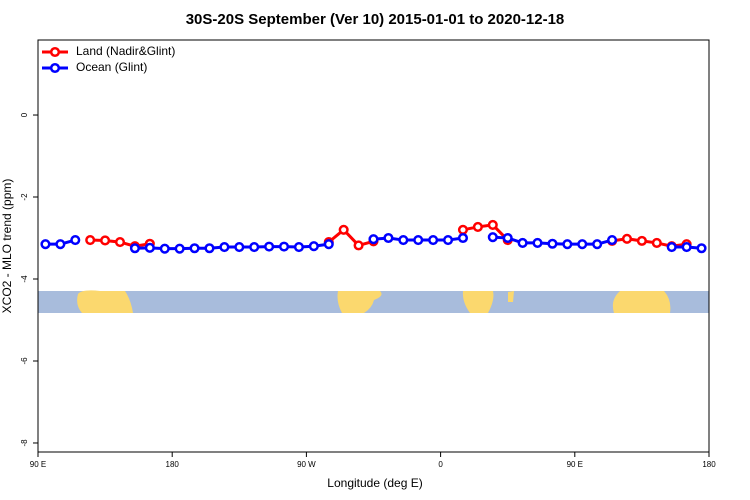  Describe the element at coordinates (111, 67) in the screenshot. I see `legend-label: Ocean (Glint)` at that location.